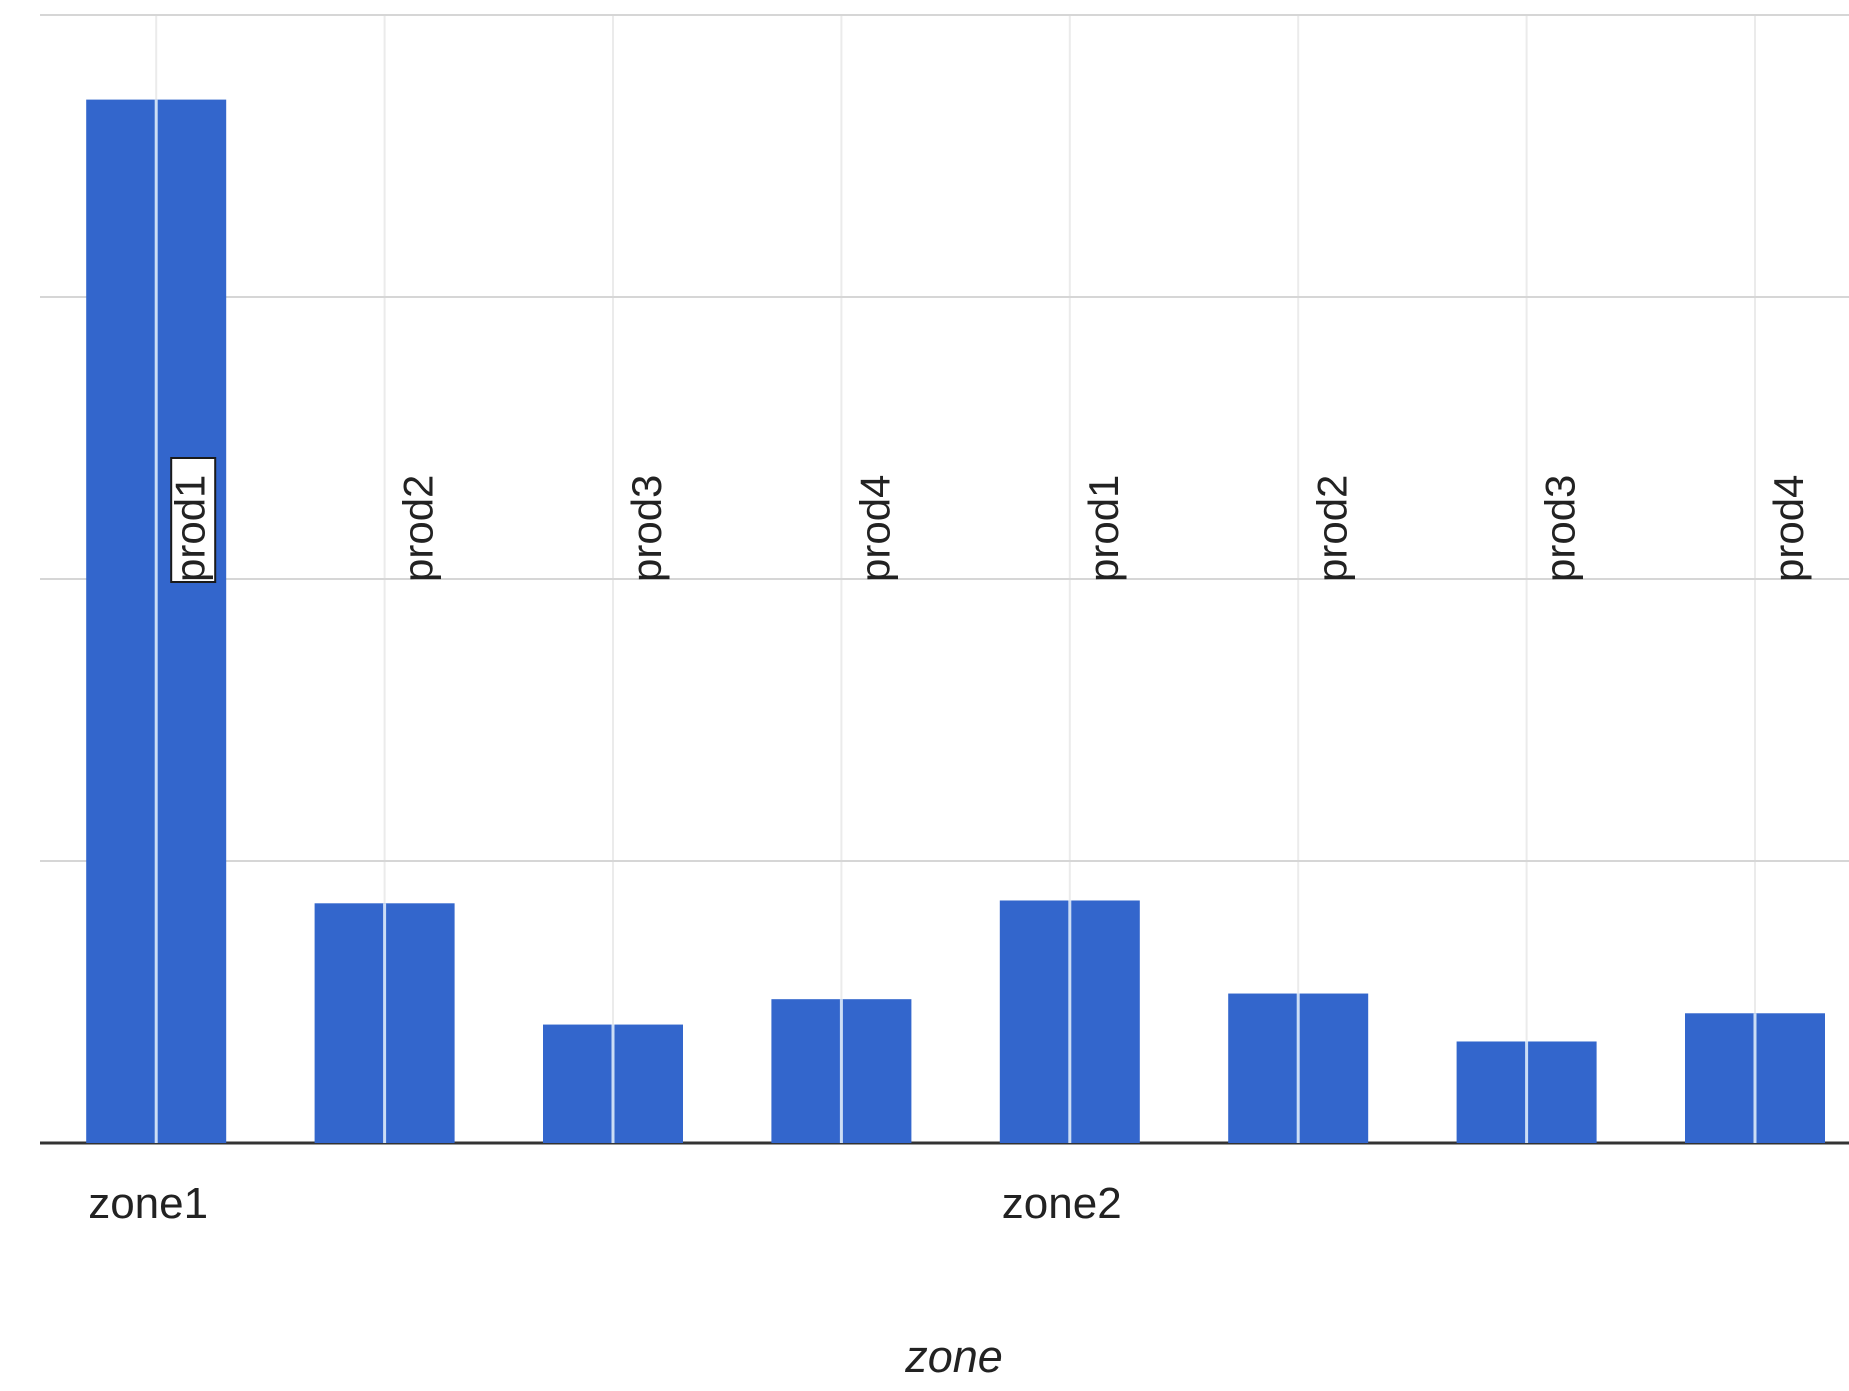  Describe the element at coordinates (148, 1203) in the screenshot. I see `group-label: zone1` at that location.